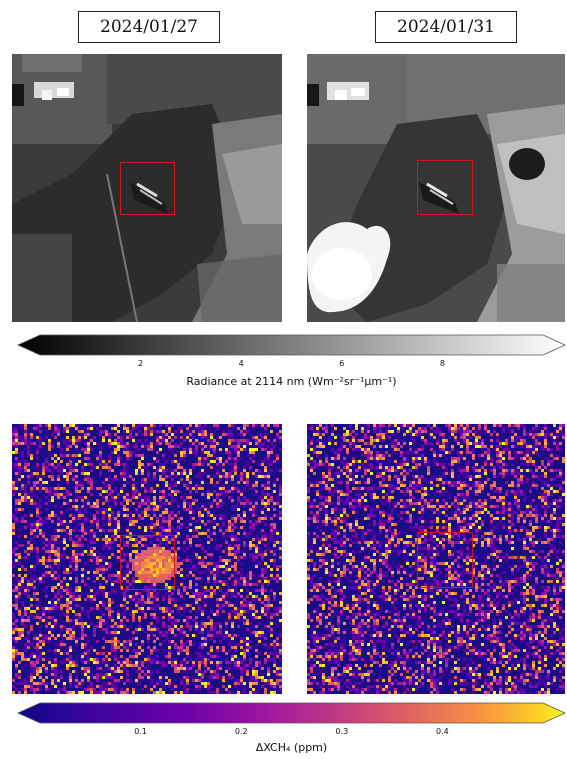 The image size is (567, 759). I want to click on radiance-colorbar-tick-label: 4, so click(241, 363).